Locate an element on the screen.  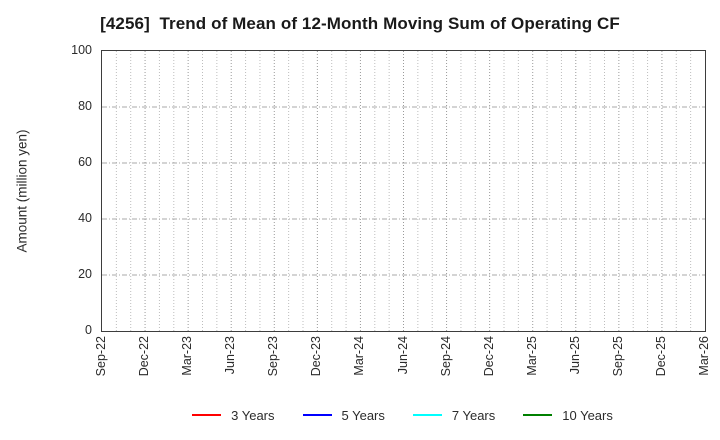
legend-label-5-years: 5 Years is located at coordinates (363, 415).